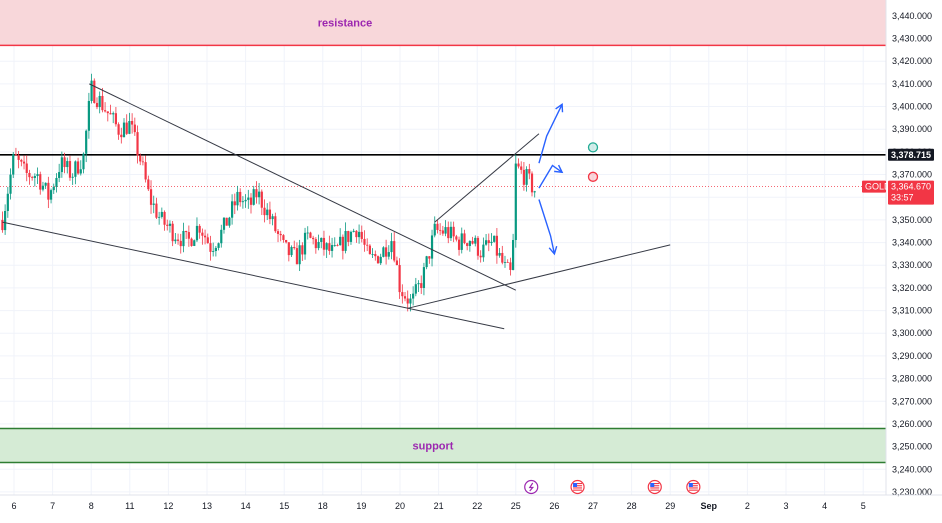 The width and height of the screenshot is (942, 523). I want to click on resistance-zone, so click(443, 23).